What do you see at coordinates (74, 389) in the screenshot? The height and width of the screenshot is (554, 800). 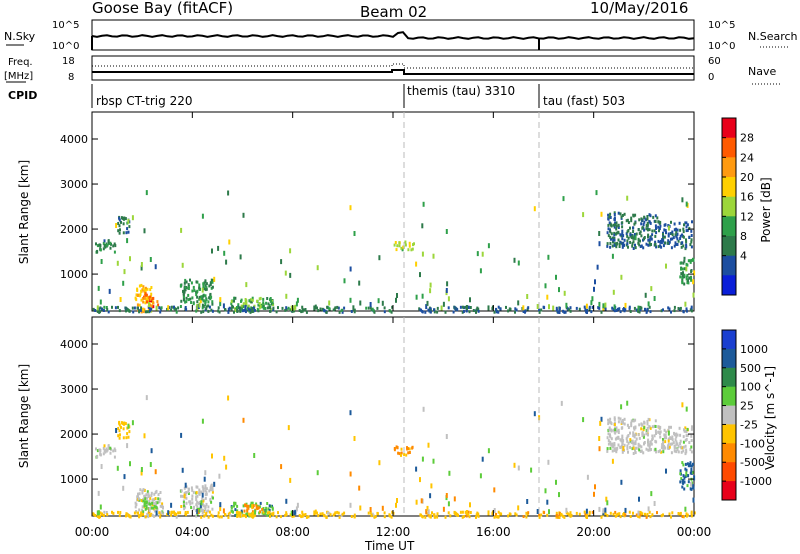 I see `velocity-y-tick-2: 3000` at bounding box center [74, 389].